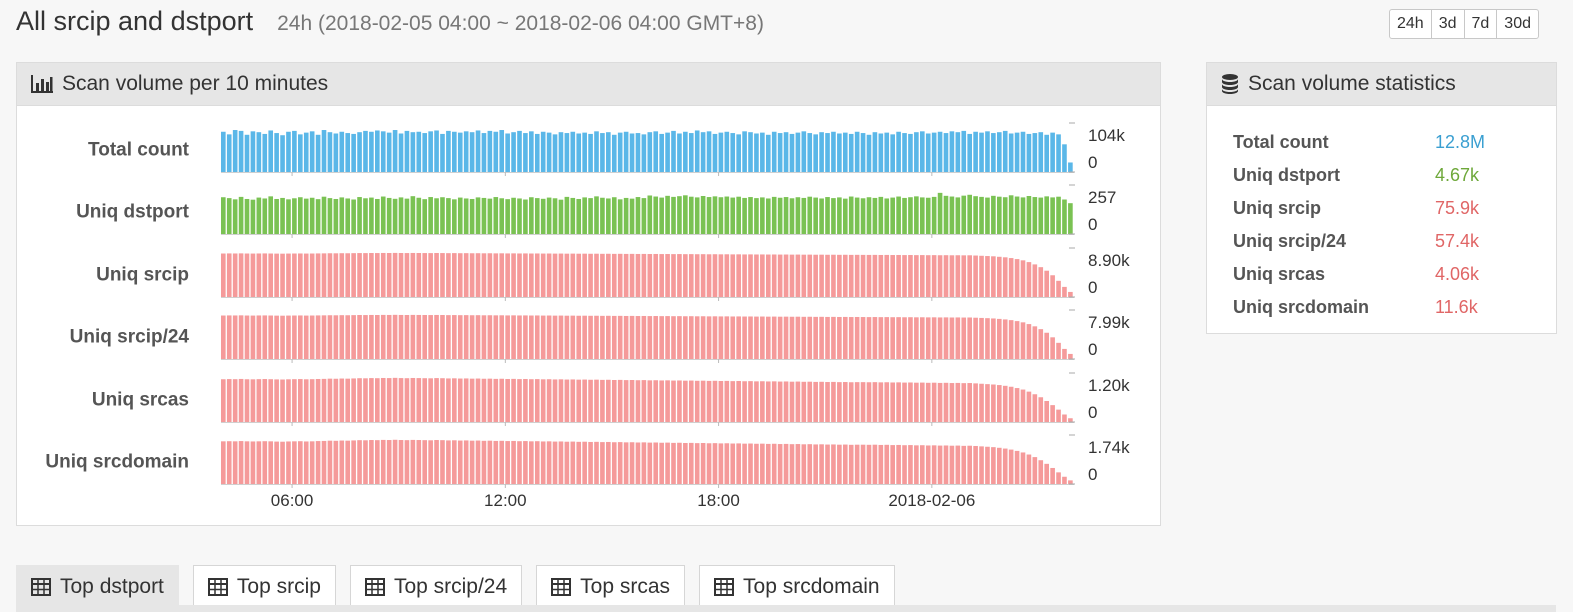 The width and height of the screenshot is (1573, 612). Describe the element at coordinates (1447, 24) in the screenshot. I see `range-button-3d: 3d` at that location.